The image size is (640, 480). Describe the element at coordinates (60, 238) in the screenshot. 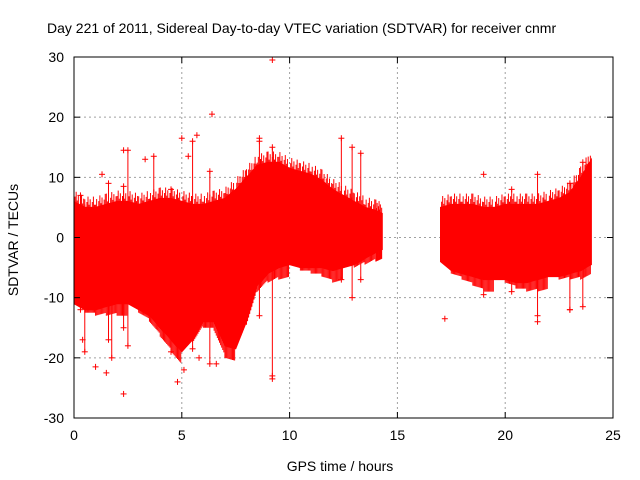

I see `y-tick-label: 0` at that location.